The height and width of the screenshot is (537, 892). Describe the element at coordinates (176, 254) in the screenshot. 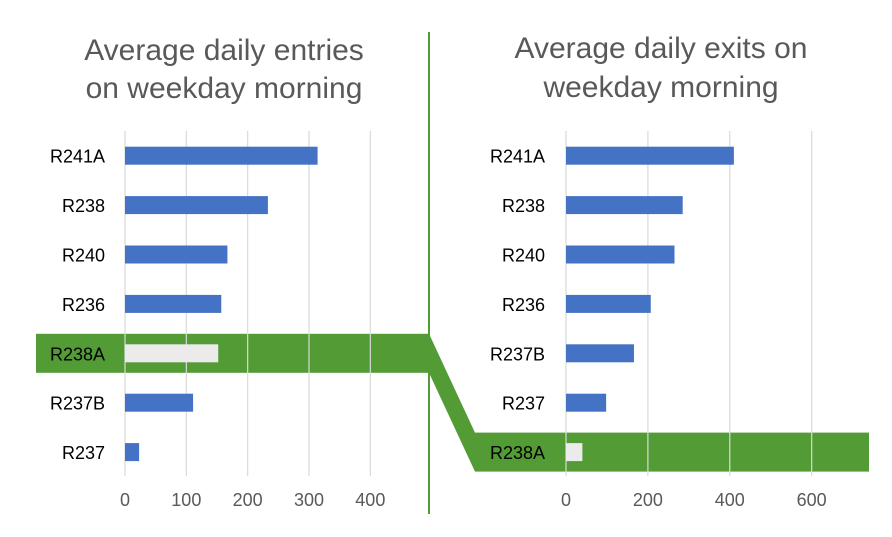

I see `entries-bar-r240` at that location.